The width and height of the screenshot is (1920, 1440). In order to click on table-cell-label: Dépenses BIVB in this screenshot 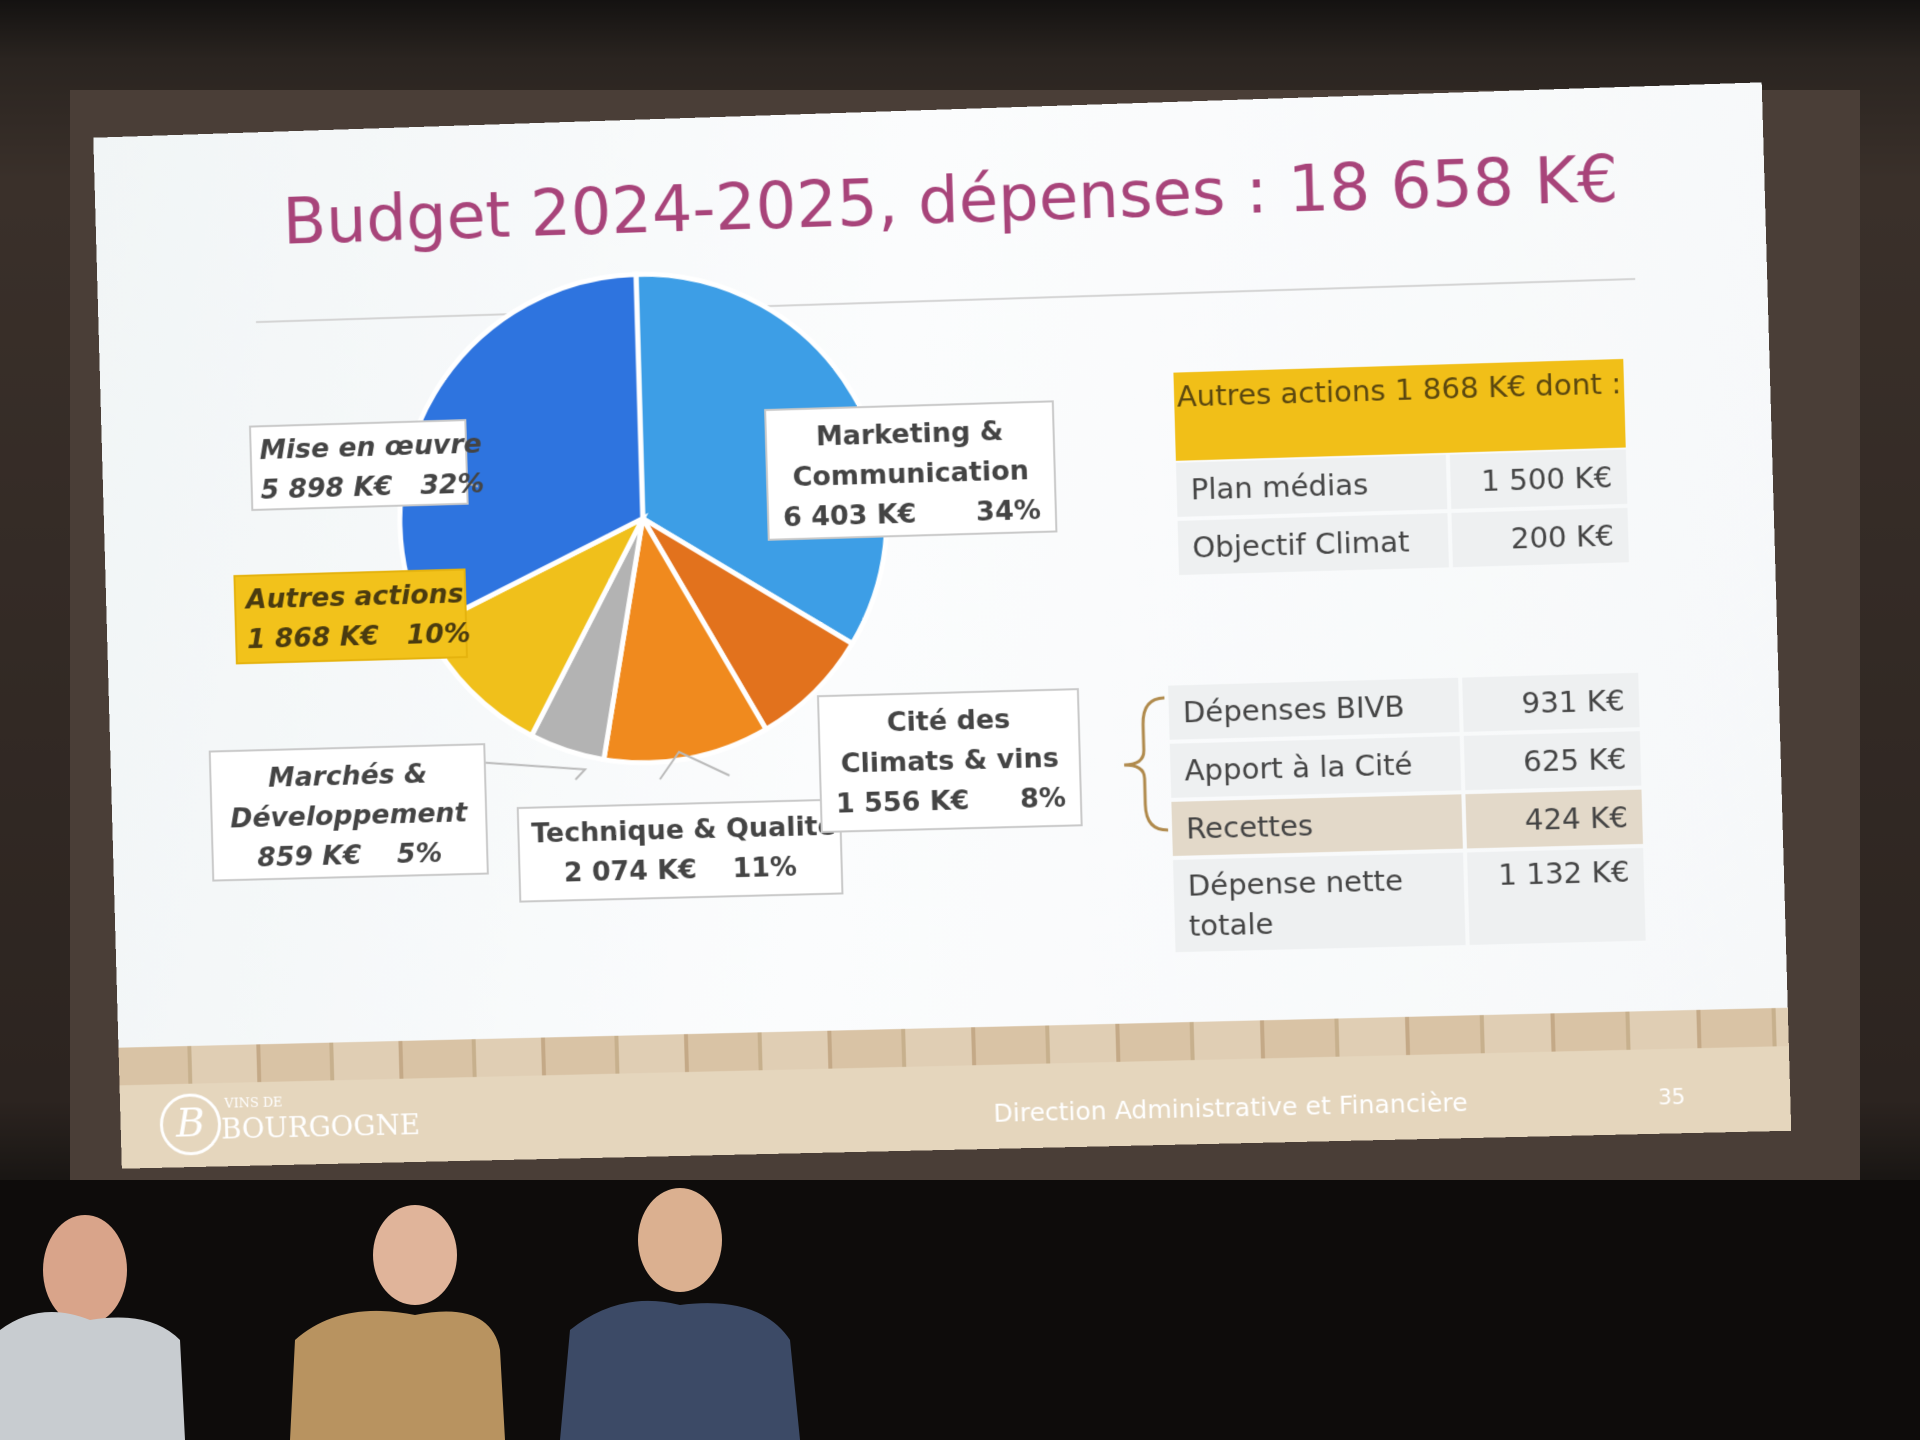, I will do `click(1314, 709)`.